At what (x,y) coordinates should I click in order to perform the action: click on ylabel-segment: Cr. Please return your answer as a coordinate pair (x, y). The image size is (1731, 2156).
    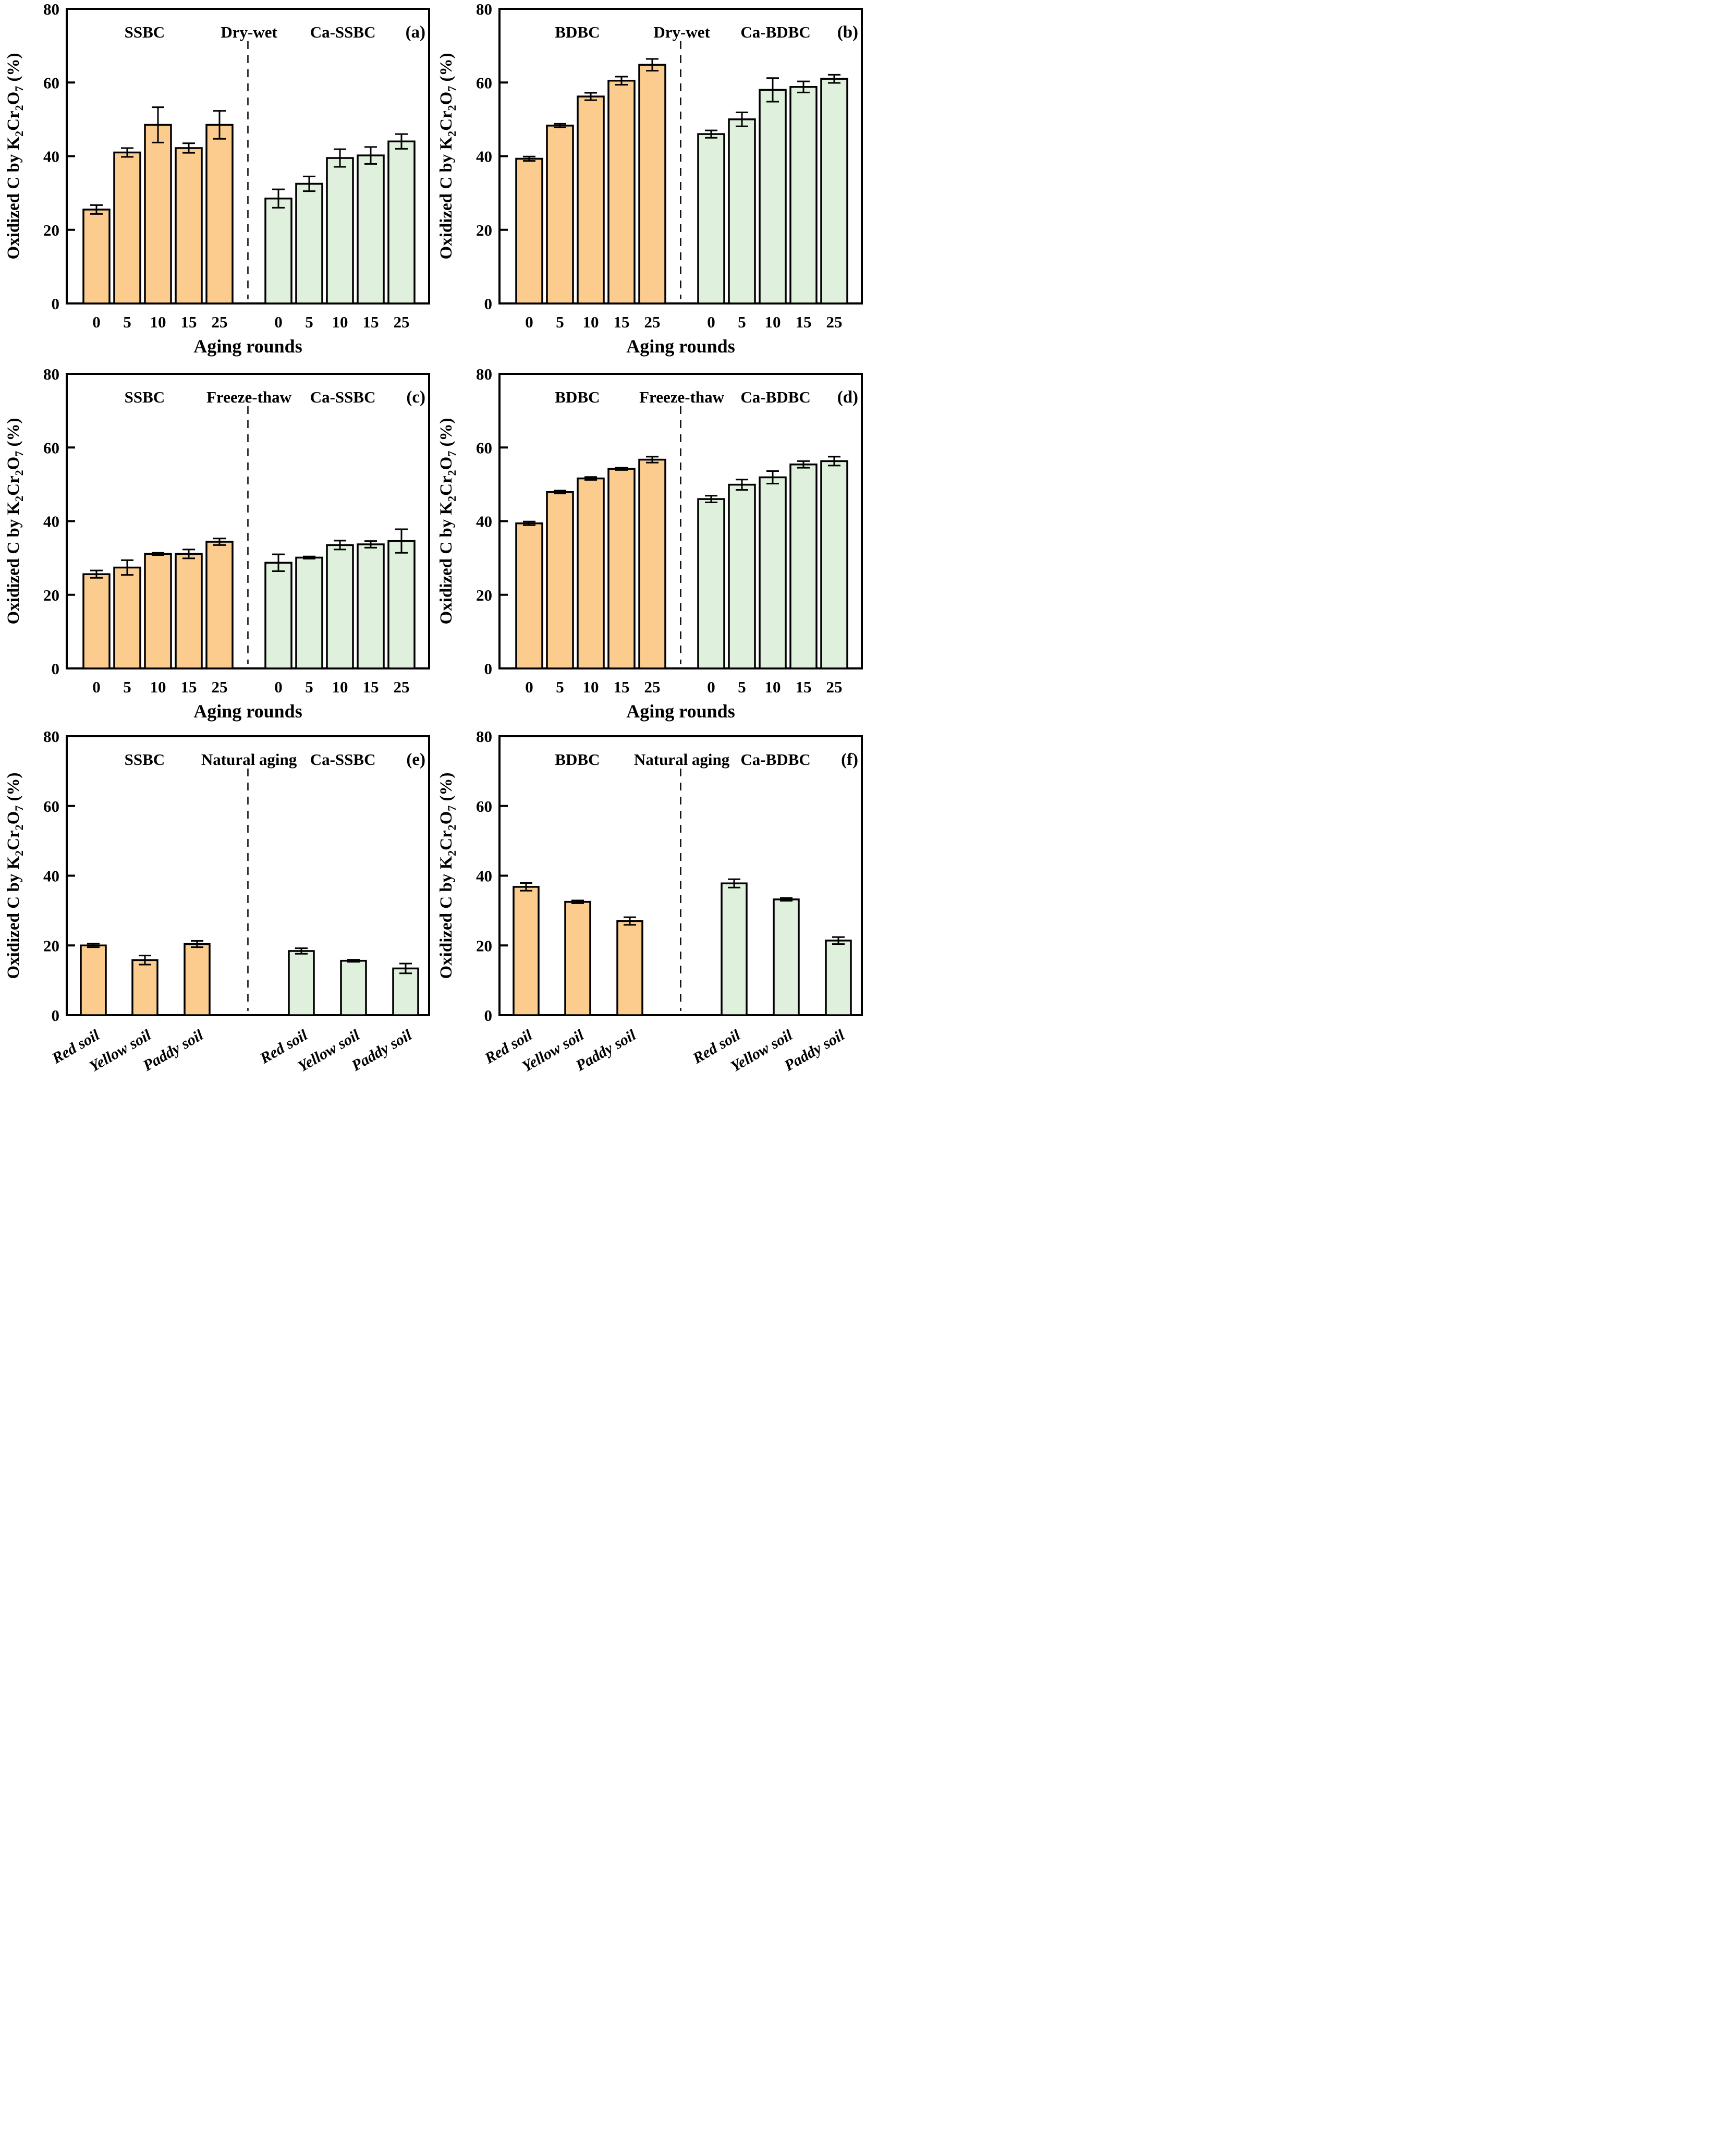
    Looking at the image, I should click on (446, 485).